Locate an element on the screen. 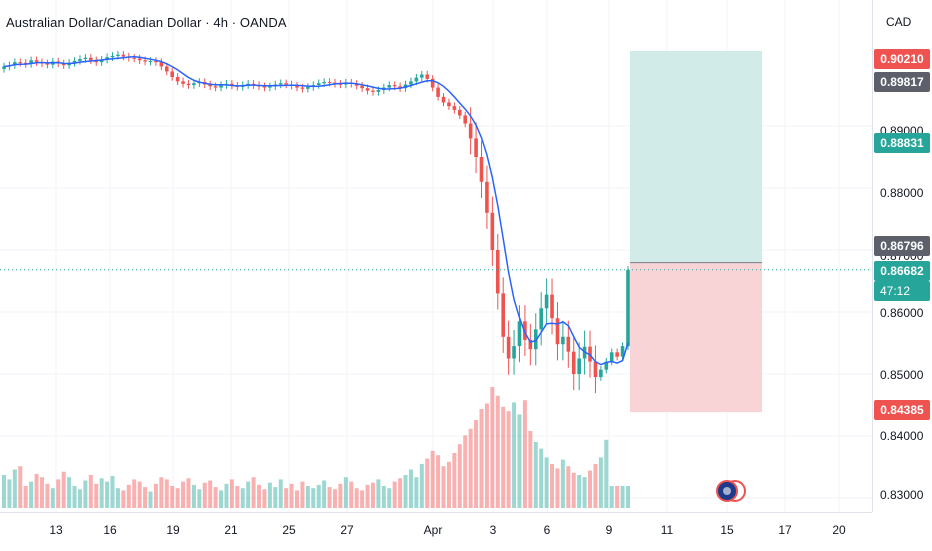  last-price-badge: 0.86682 is located at coordinates (902, 271).